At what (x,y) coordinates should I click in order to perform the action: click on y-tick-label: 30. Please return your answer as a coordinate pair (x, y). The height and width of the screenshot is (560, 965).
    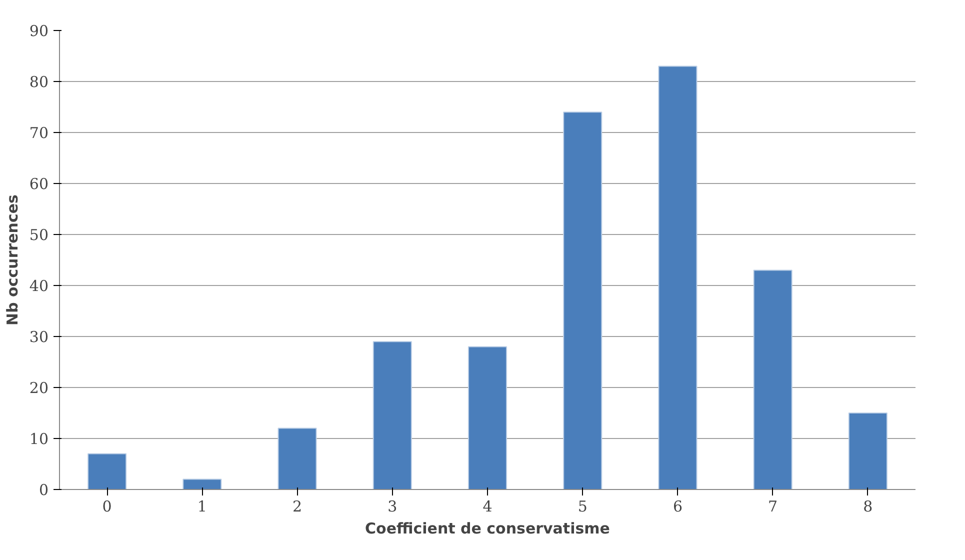
    Looking at the image, I should click on (39, 337).